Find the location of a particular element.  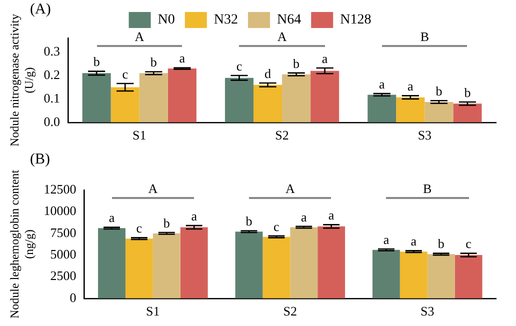

legend-label: N0 is located at coordinates (166, 20).